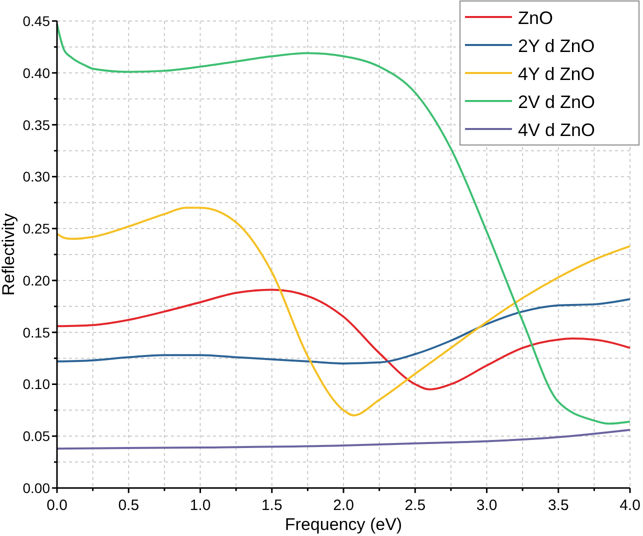 Image resolution: width=643 pixels, height=536 pixels. Describe the element at coordinates (271, 505) in the screenshot. I see `x-tick-label: 1.5` at that location.